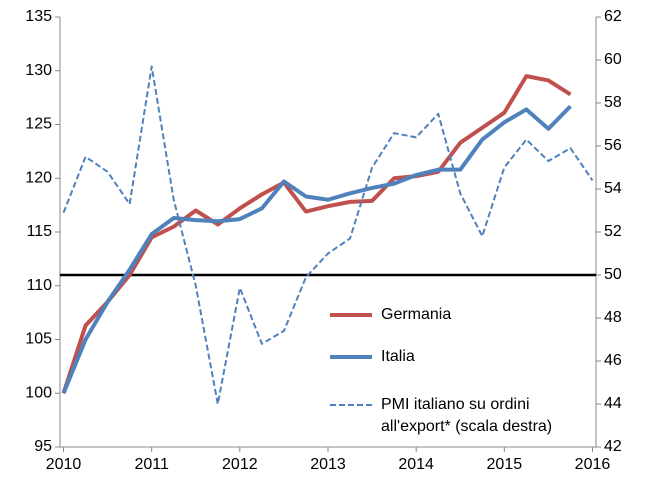  I want to click on y2-tick-label: 46, so click(613, 360).